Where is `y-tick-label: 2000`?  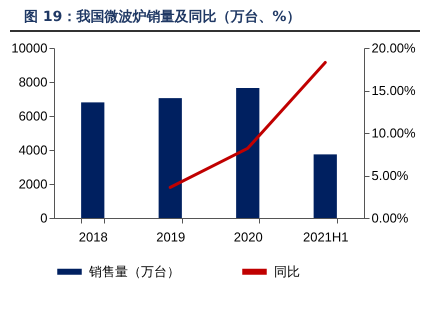 y-tick-label: 2000 is located at coordinates (33, 184).